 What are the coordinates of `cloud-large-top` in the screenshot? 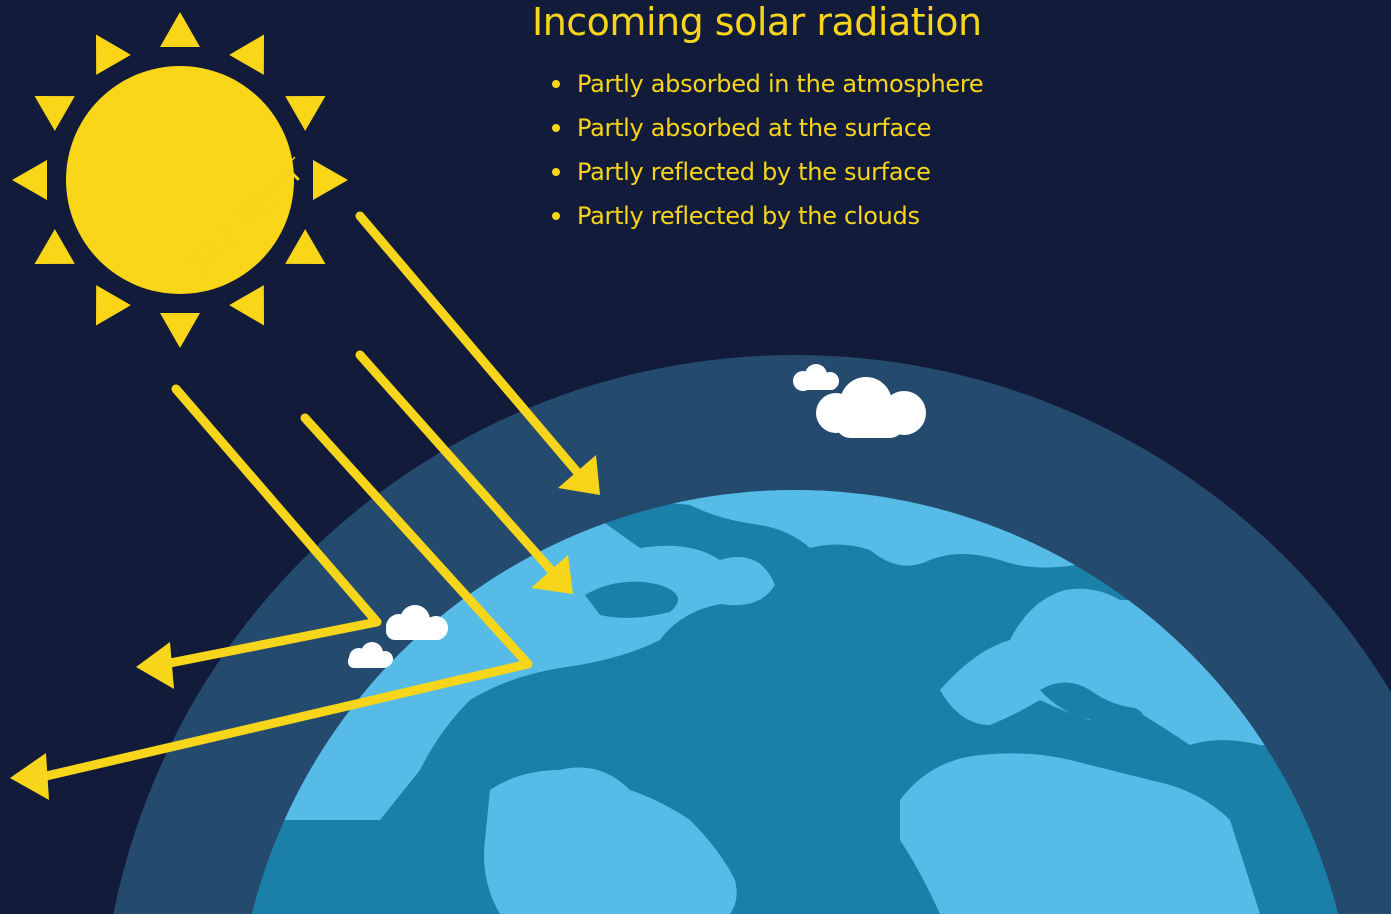 It's located at (871, 407).